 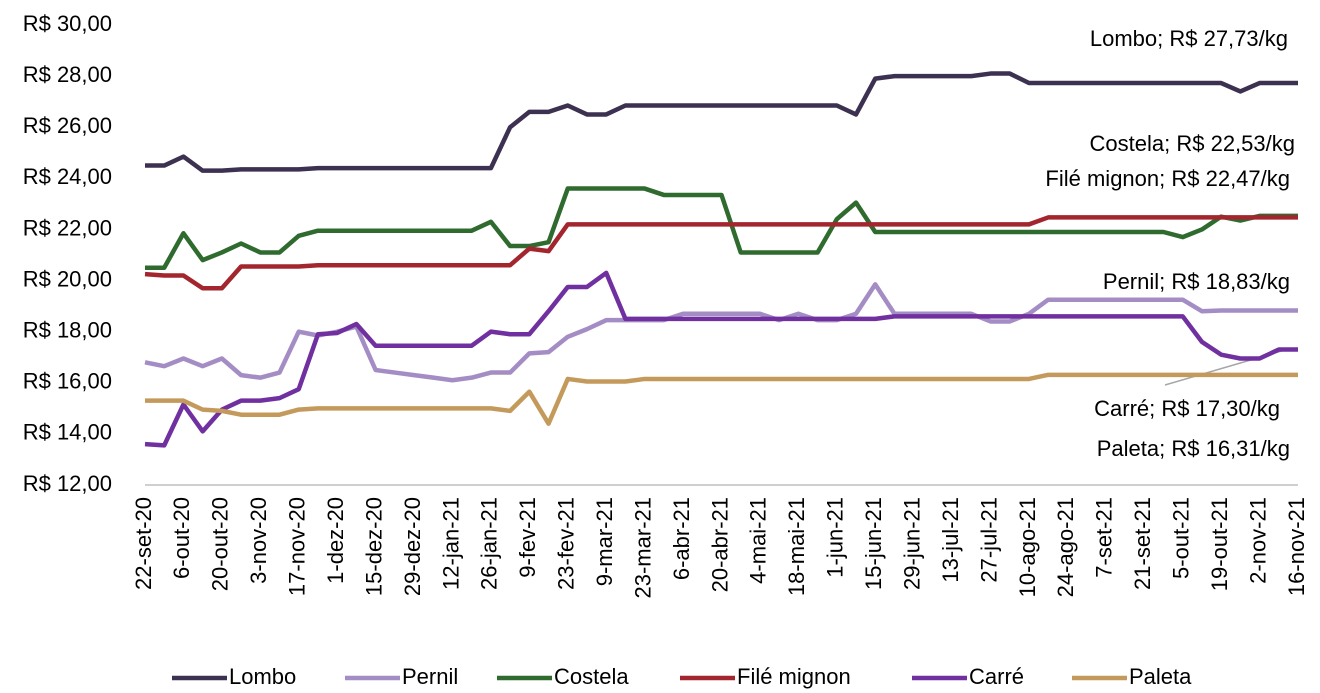 What do you see at coordinates (489, 543) in the screenshot?
I see `x-tick-label: 26-jan-21` at bounding box center [489, 543].